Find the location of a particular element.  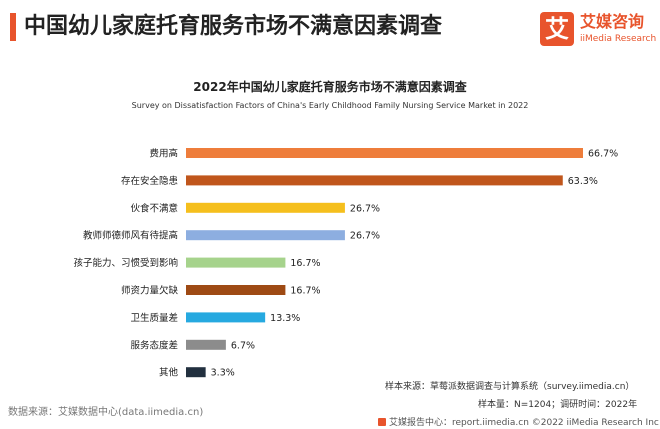

logo-glyph: 艾 is located at coordinates (557, 29).